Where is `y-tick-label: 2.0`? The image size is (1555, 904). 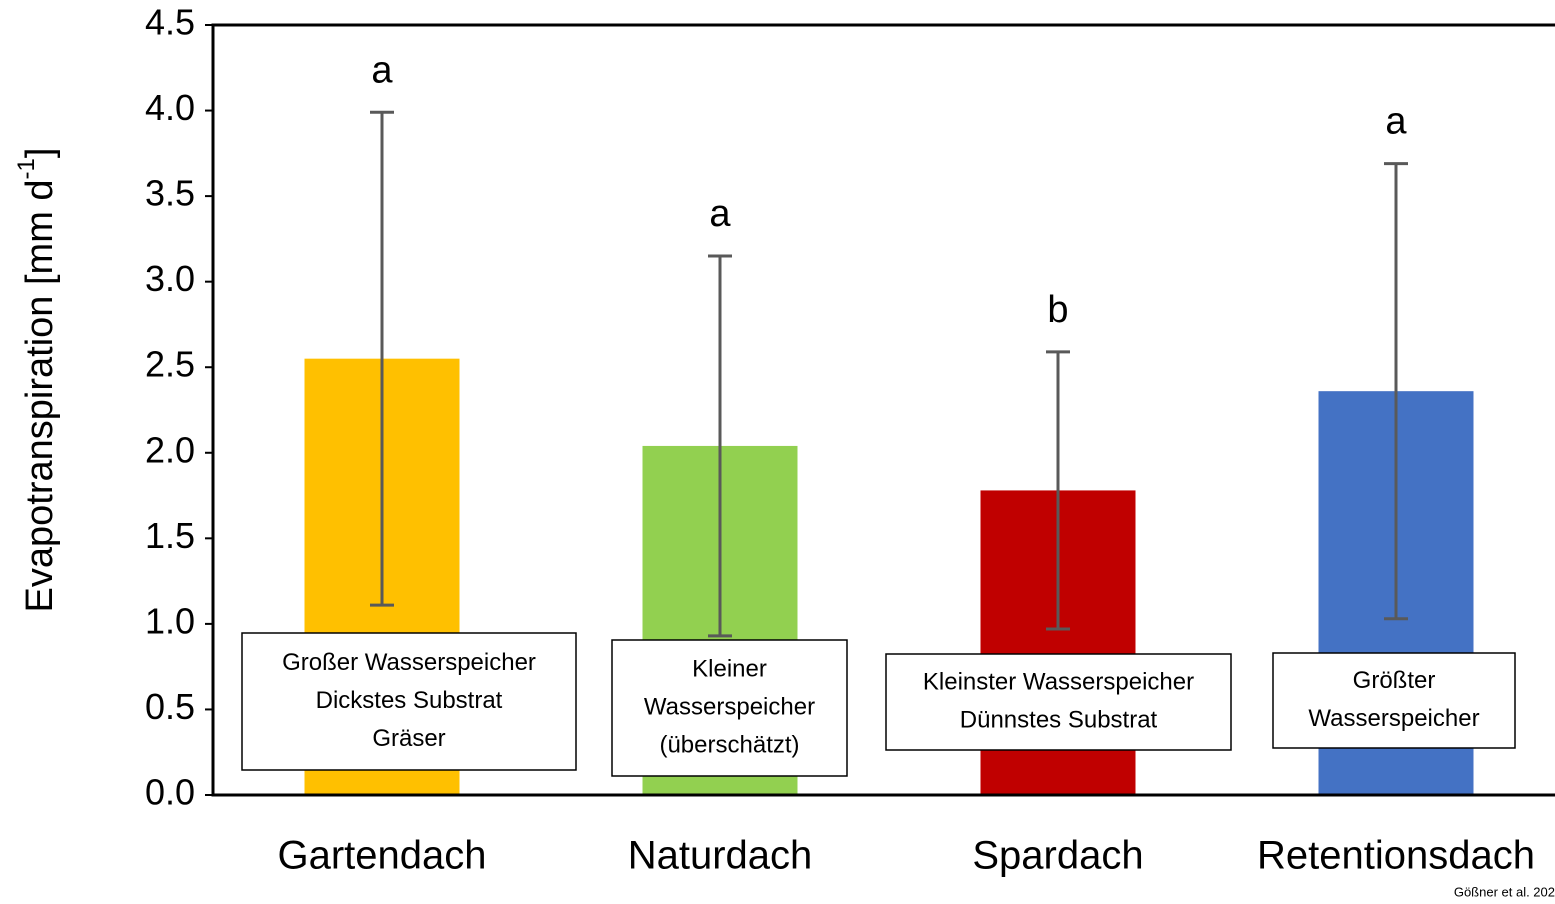
y-tick-label: 2.0 is located at coordinates (170, 449).